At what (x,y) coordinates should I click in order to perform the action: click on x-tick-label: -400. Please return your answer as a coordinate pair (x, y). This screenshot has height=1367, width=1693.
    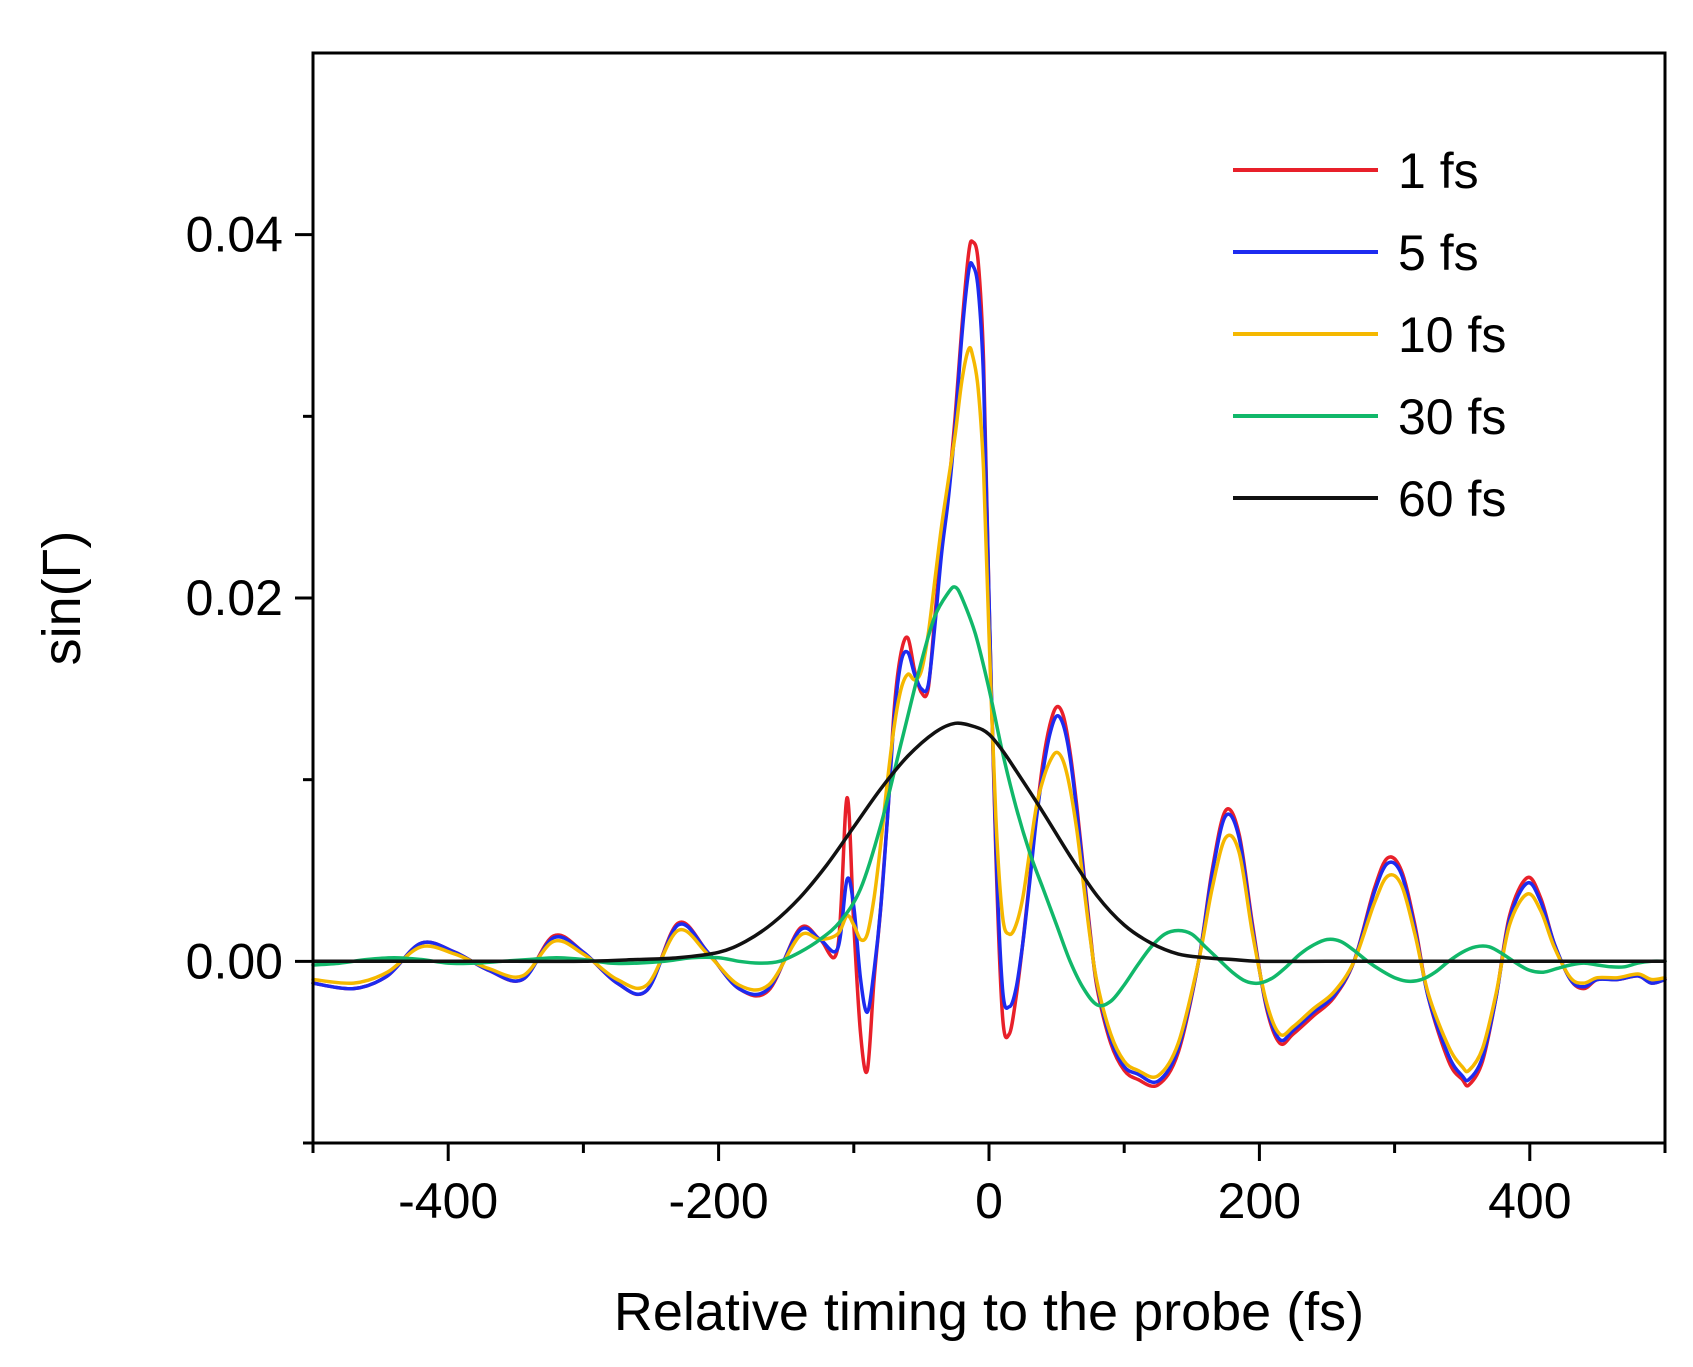
    Looking at the image, I should click on (448, 1201).